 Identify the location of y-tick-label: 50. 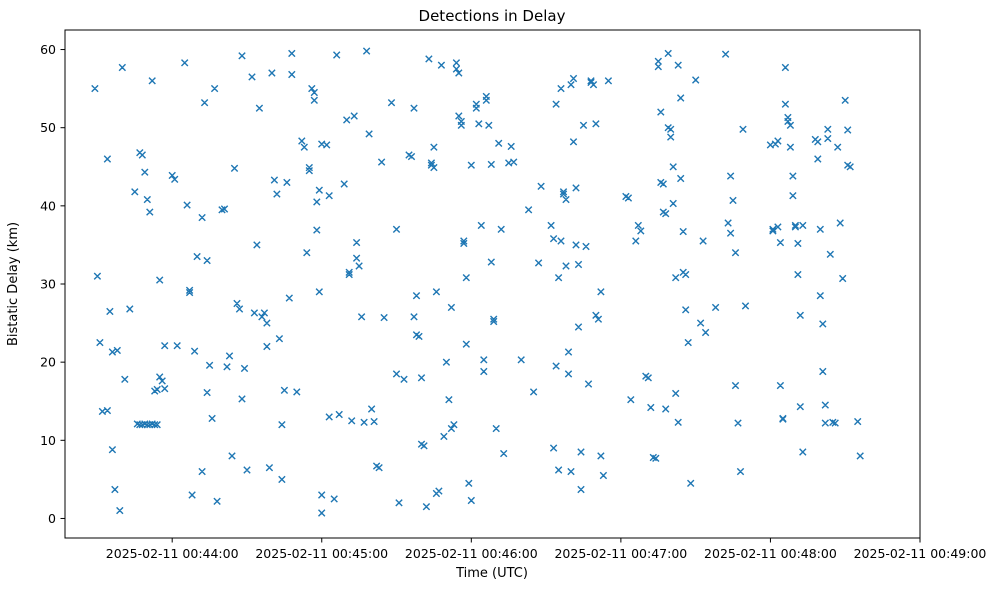
(48, 127).